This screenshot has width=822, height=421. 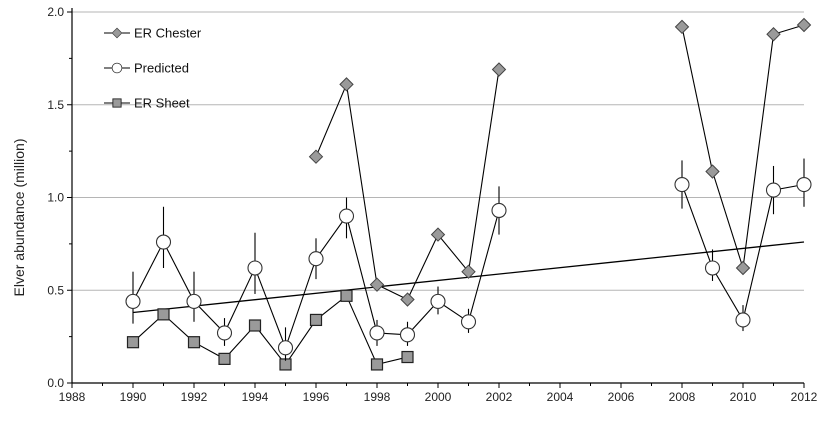 I want to click on x-tick-label: 1988, so click(x=72, y=397).